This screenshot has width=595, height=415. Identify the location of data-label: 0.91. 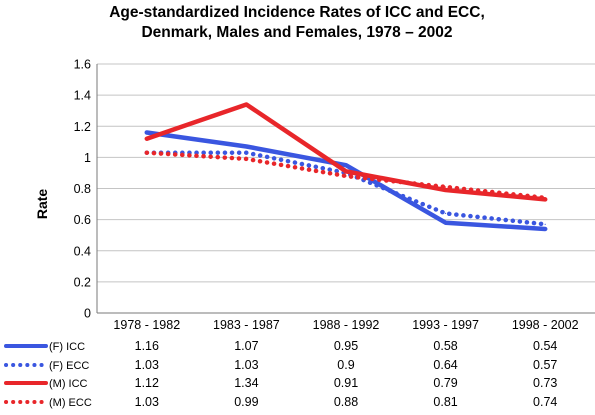
(346, 383).